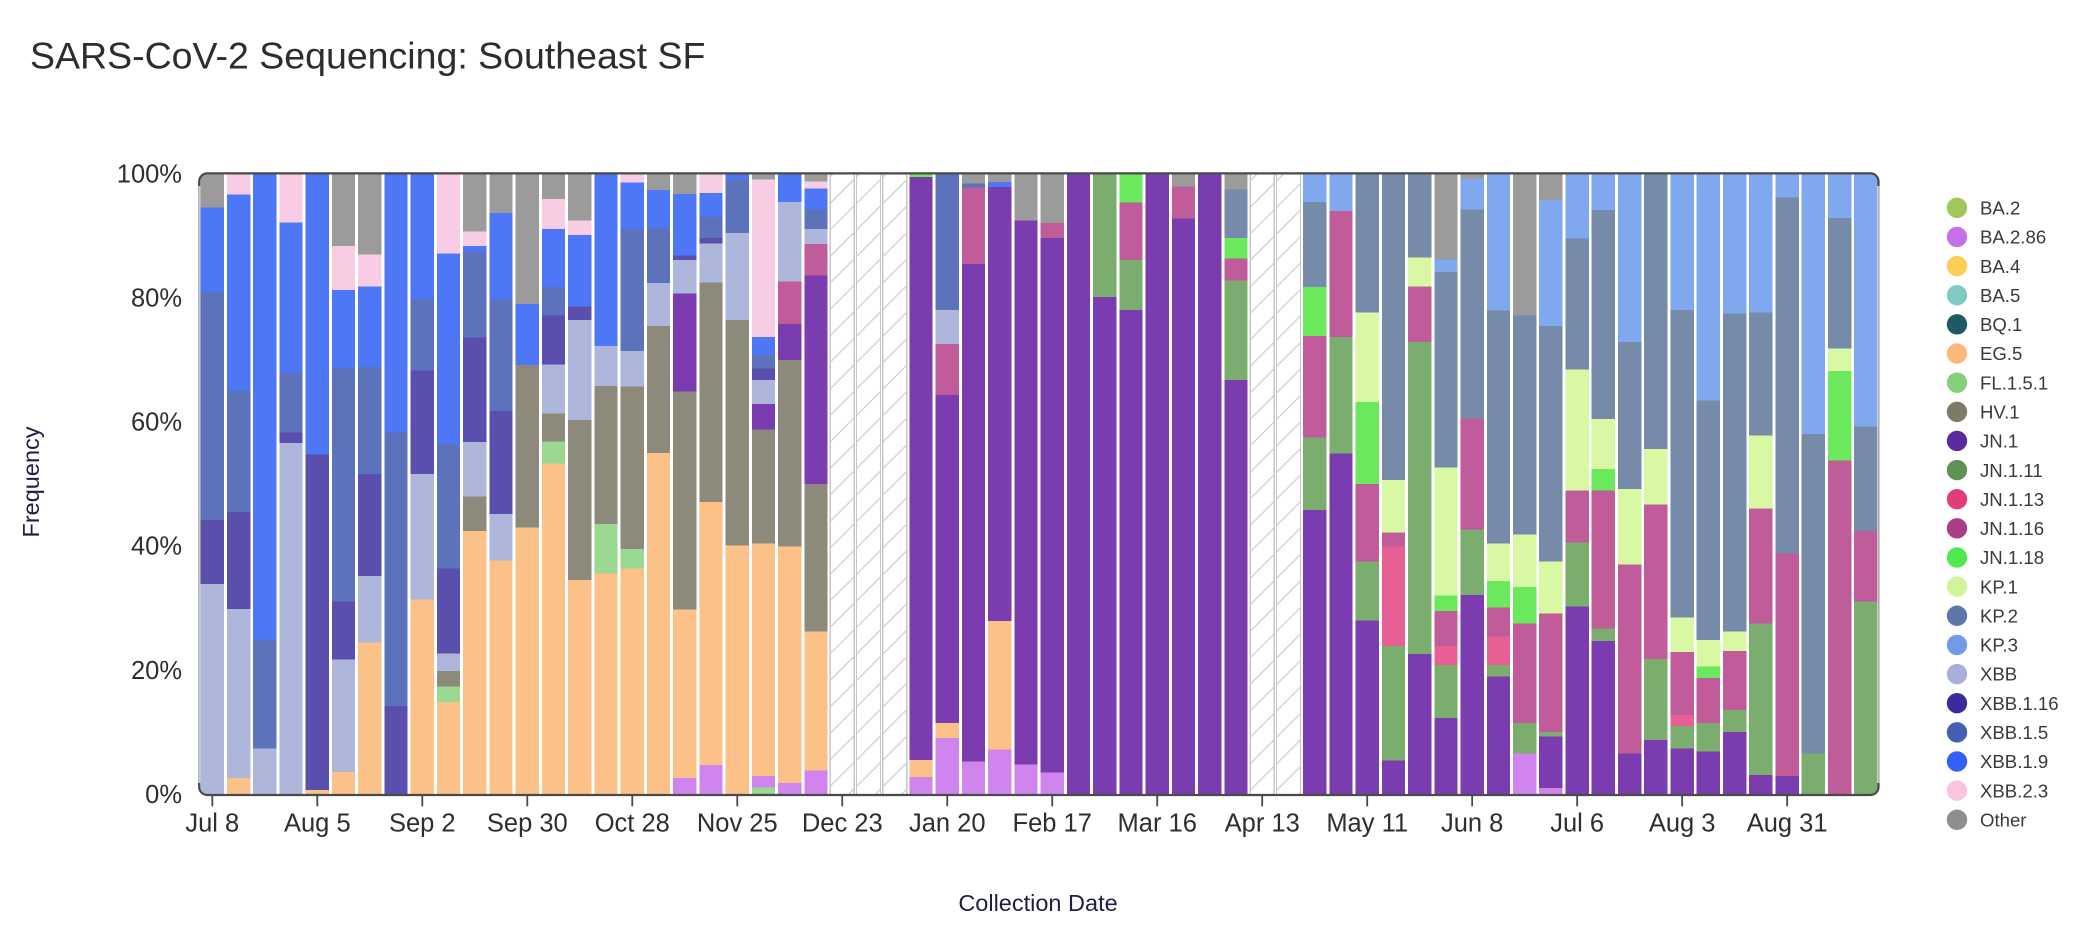 The height and width of the screenshot is (935, 2088). I want to click on svg-text: JN.1.18, so click(2012, 557).